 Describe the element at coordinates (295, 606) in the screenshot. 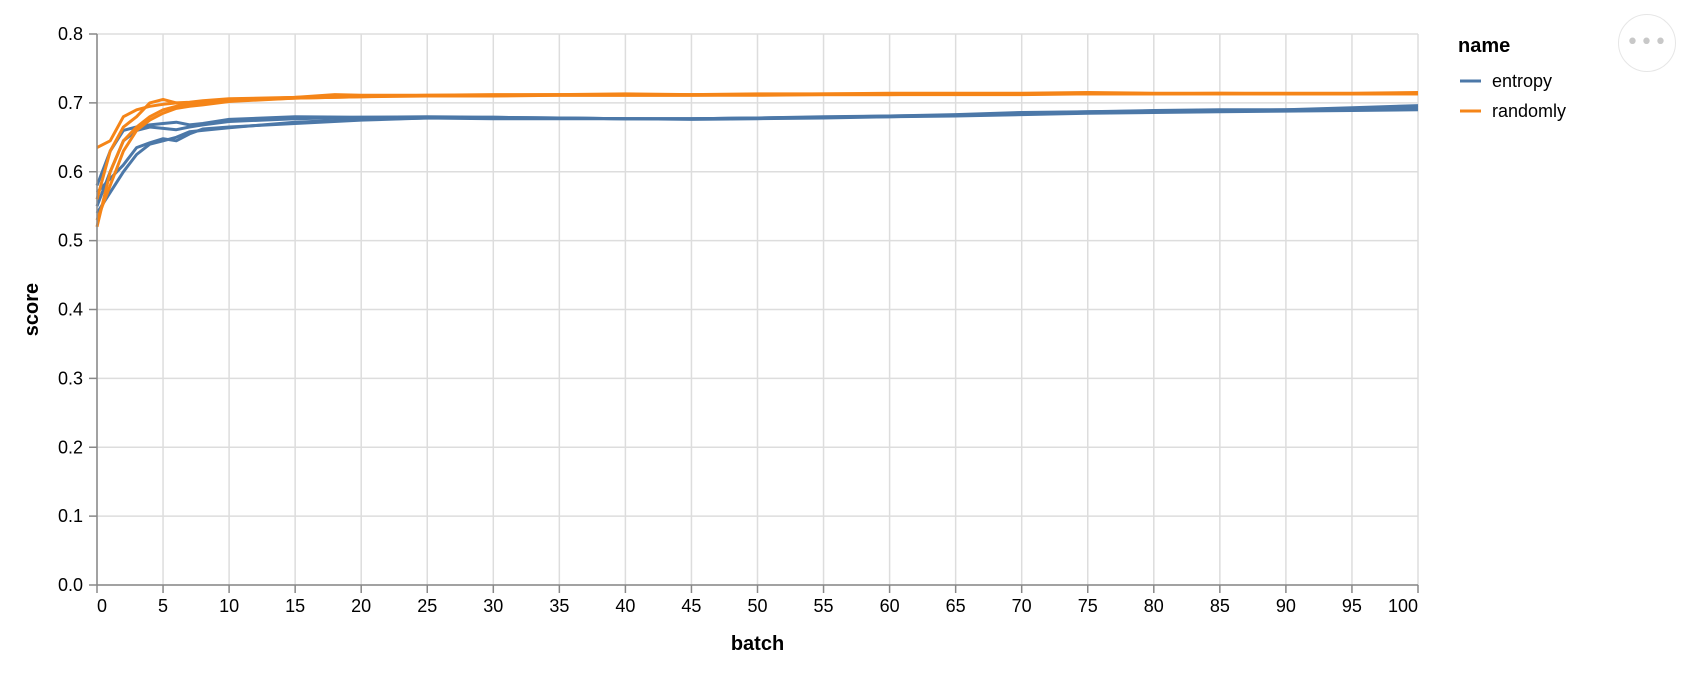

I see `x-tick-label: 15` at that location.